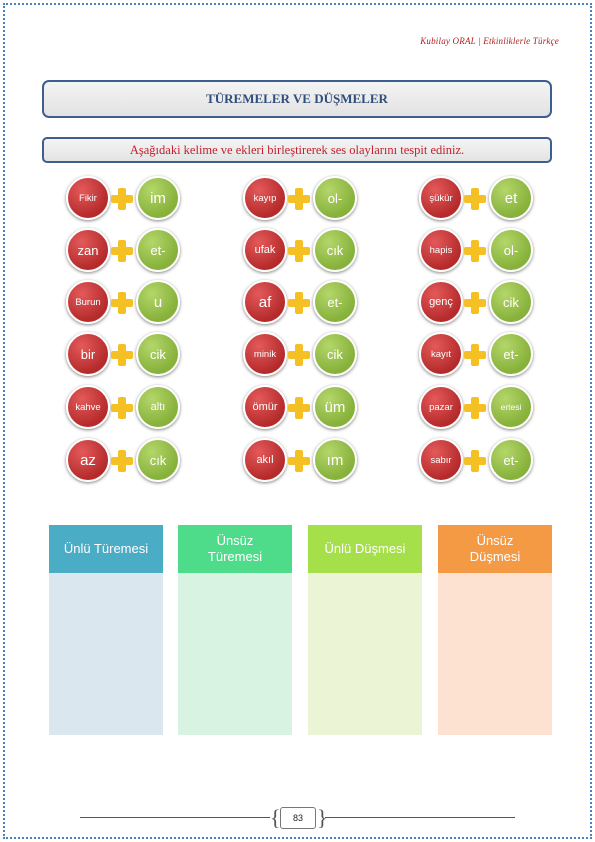 The height and width of the screenshot is (842, 595). I want to click on word-circle: ufak, so click(265, 250).